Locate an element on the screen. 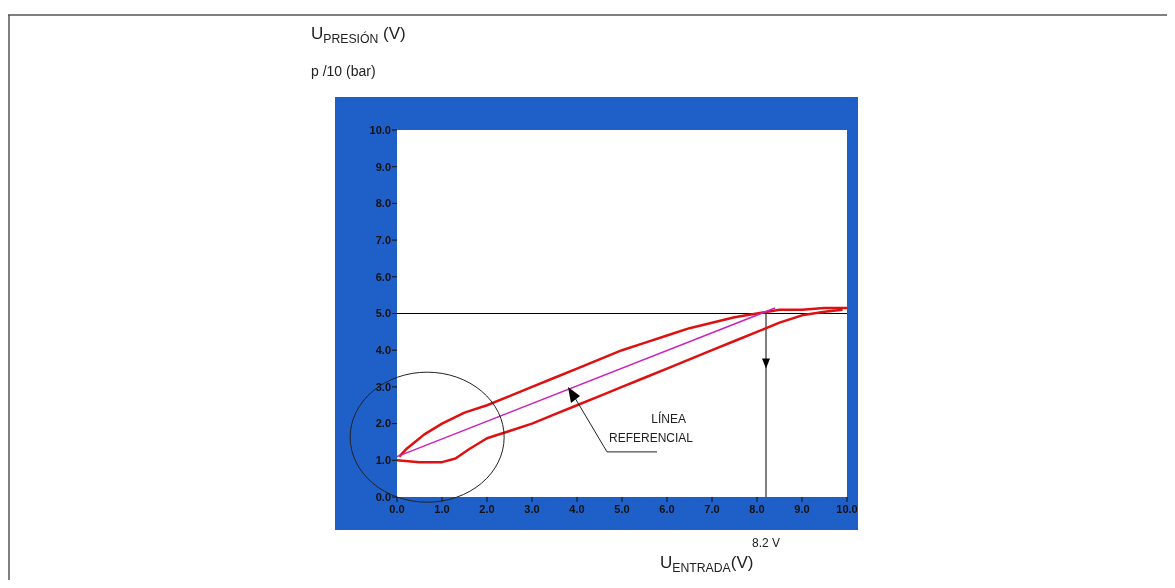 The image size is (1175, 588). x-tick-label: 0.0 is located at coordinates (397, 509).